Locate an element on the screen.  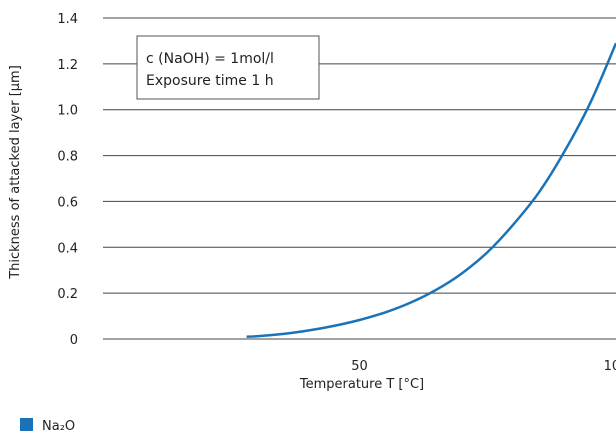
y-tick-label: 1.2 is located at coordinates (67, 65).